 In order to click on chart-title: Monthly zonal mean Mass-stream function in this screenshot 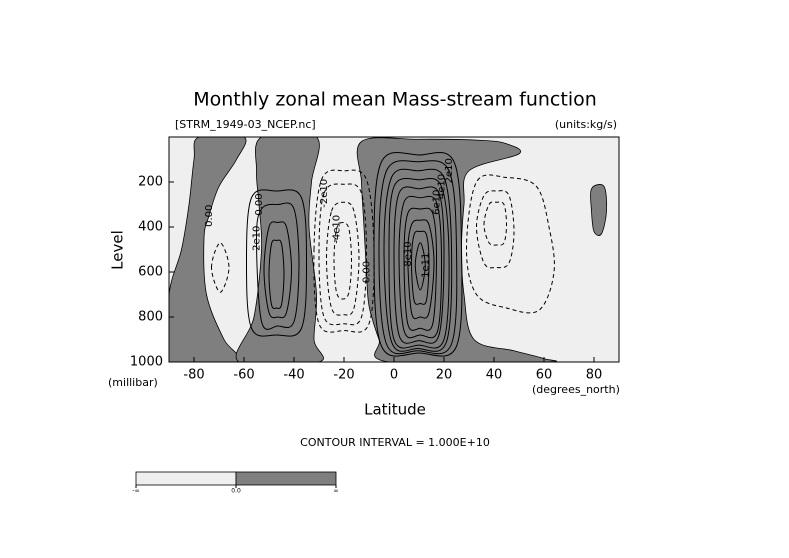, I will do `click(395, 100)`.